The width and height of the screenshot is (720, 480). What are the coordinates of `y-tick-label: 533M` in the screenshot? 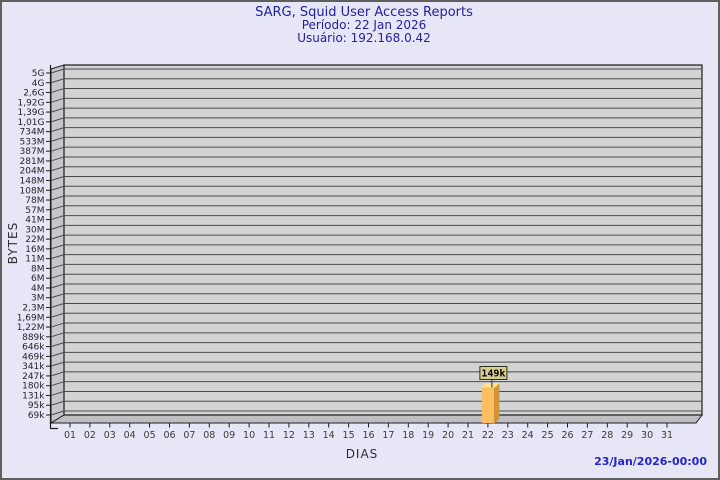 It's located at (32, 142).